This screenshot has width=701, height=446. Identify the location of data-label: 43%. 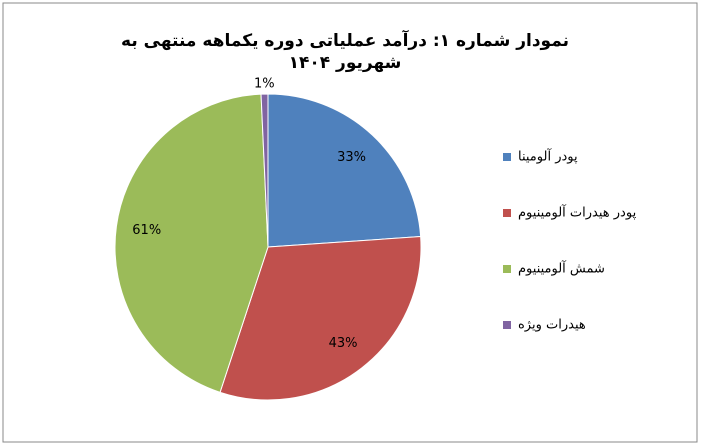
(343, 343).